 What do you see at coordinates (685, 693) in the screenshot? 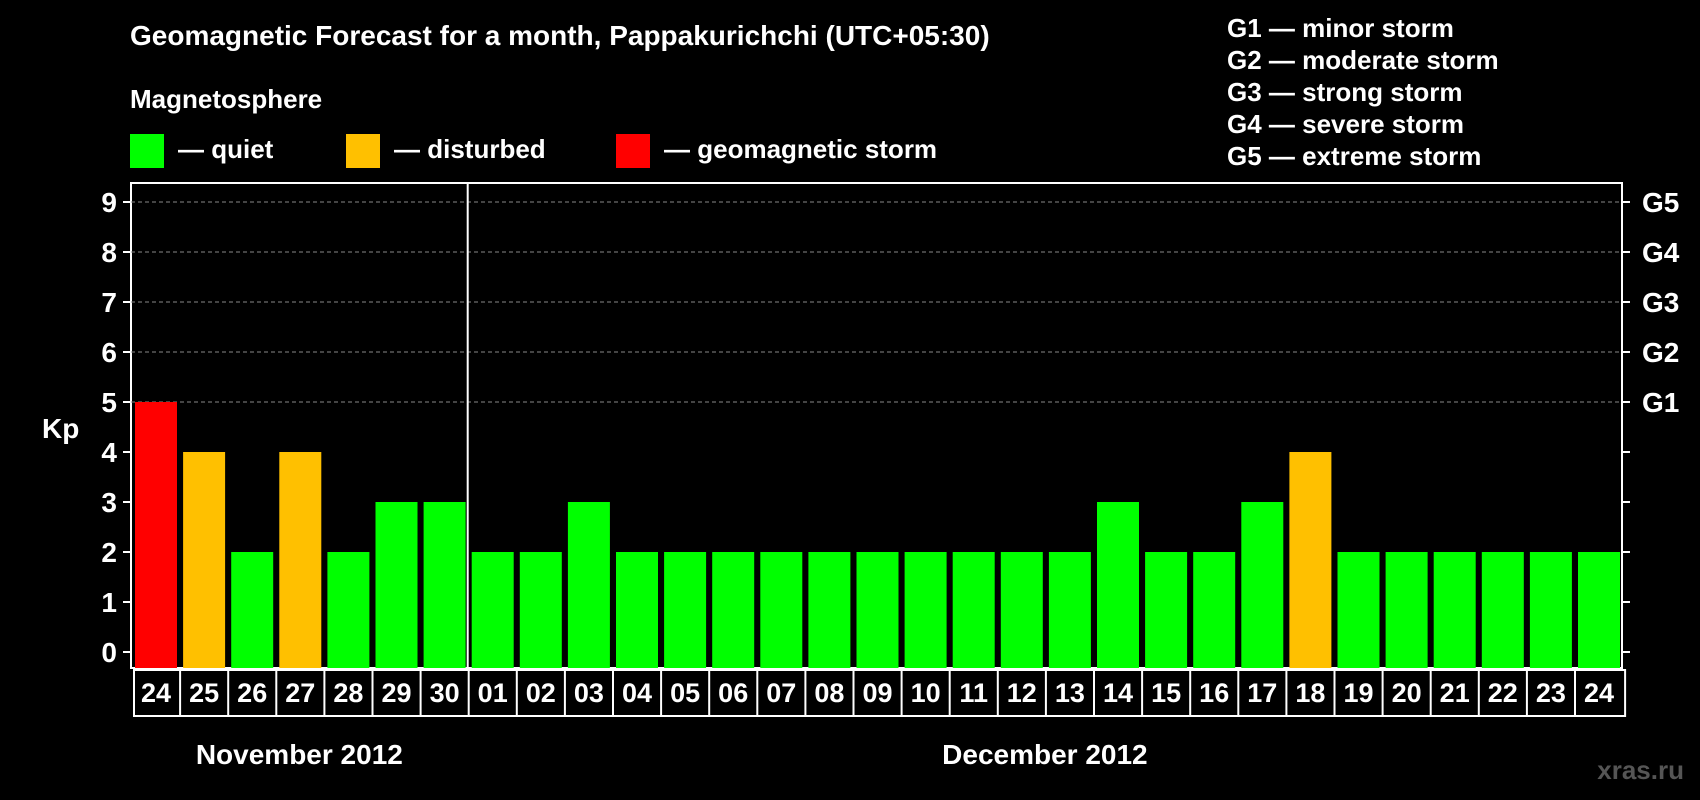
I see `x-tick-label: 05` at bounding box center [685, 693].